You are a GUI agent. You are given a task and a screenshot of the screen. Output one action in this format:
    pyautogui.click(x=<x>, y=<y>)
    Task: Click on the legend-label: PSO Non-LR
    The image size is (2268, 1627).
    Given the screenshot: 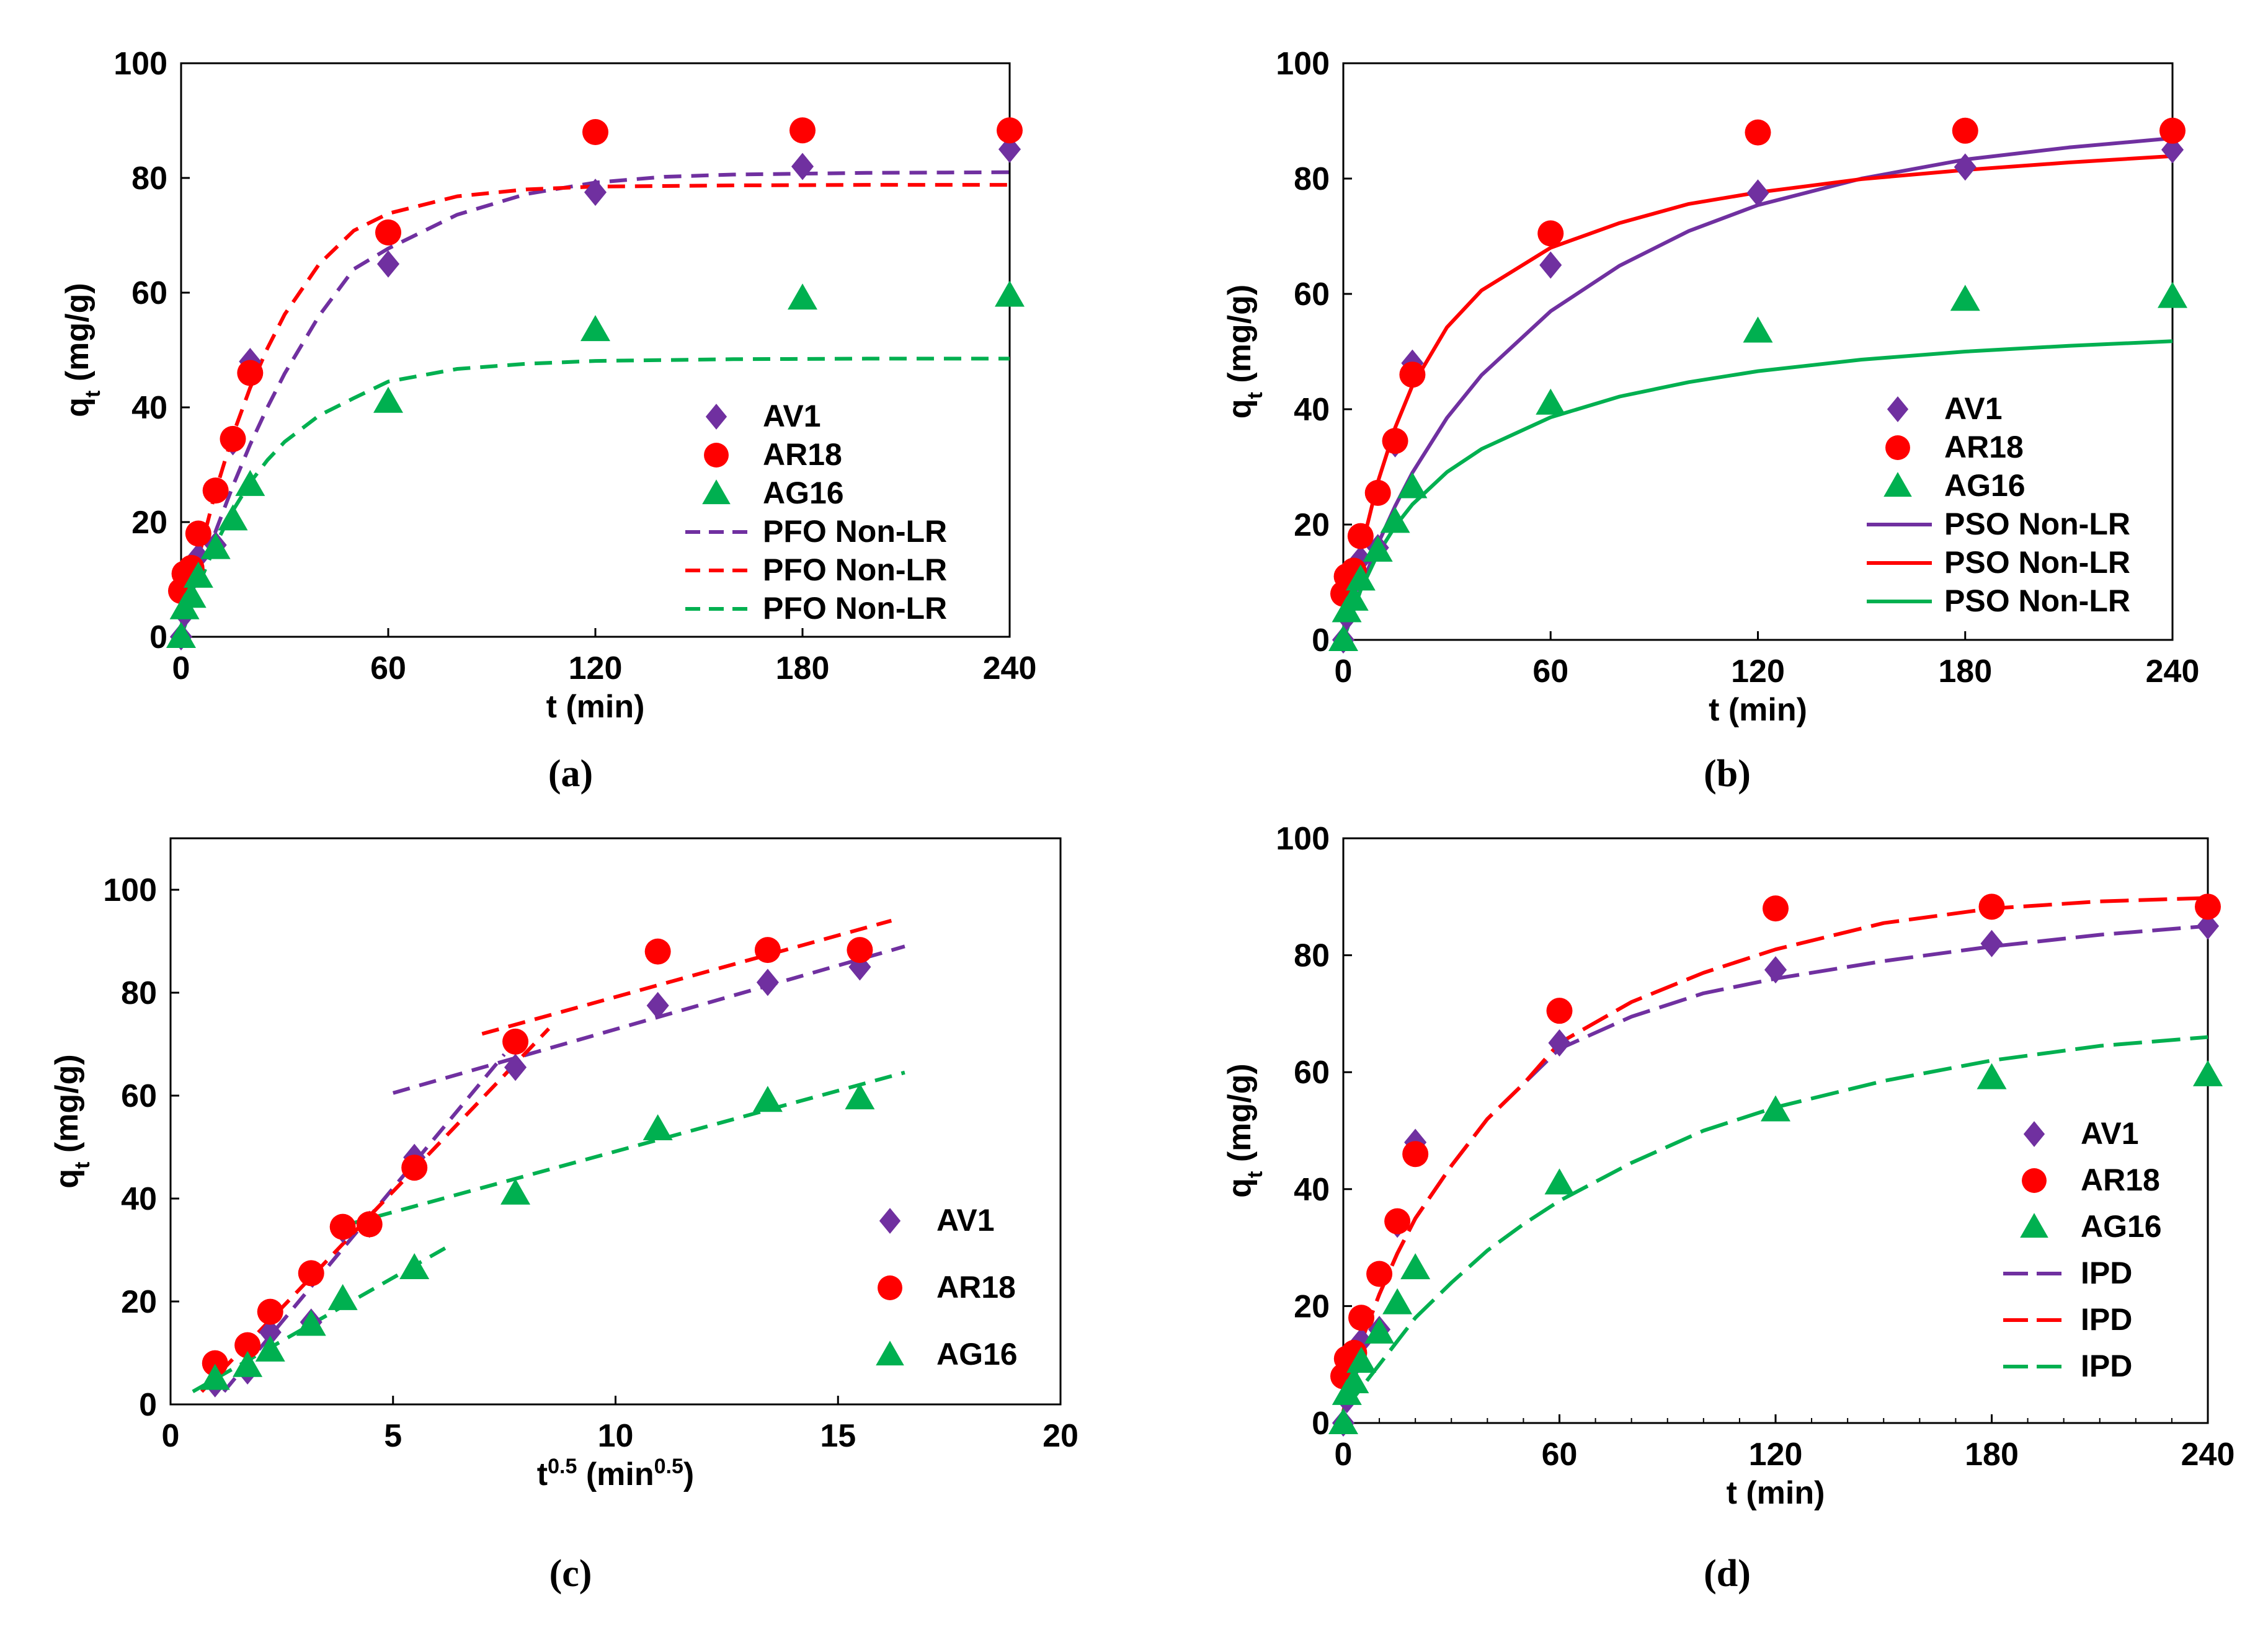 What is the action you would take?
    pyautogui.click(x=2037, y=600)
    